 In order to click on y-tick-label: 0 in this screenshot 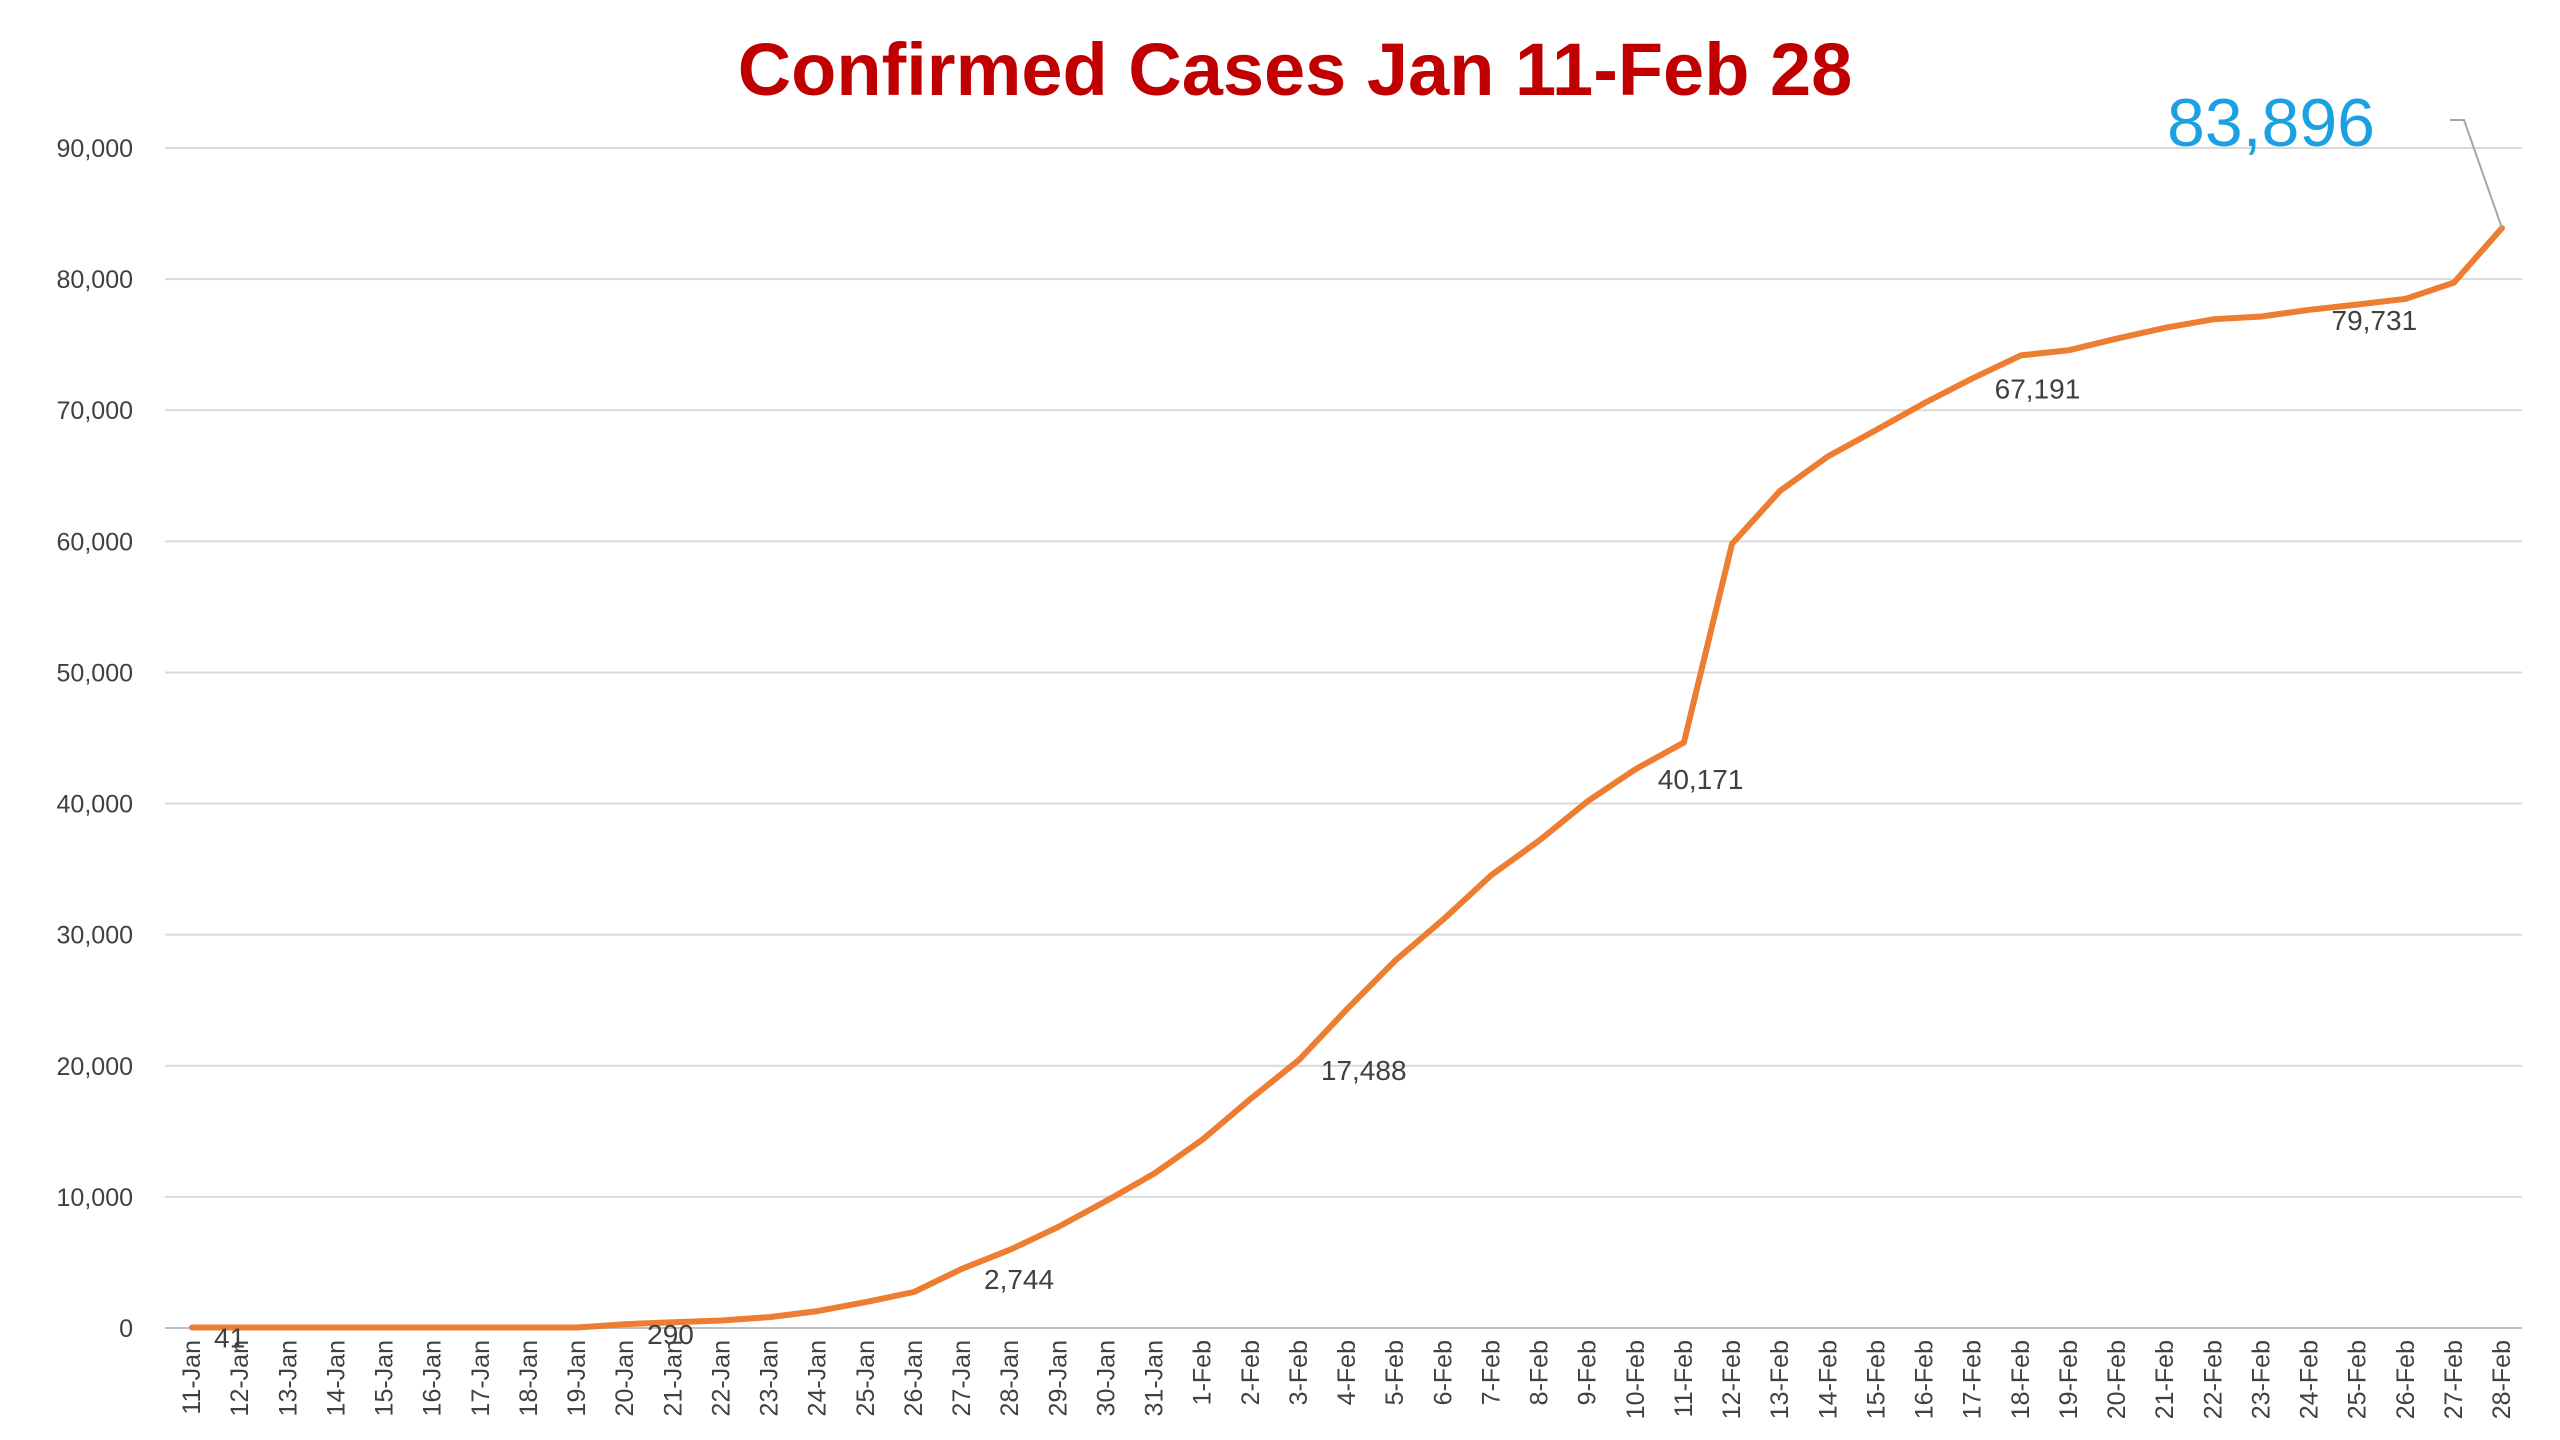, I will do `click(126, 1329)`.